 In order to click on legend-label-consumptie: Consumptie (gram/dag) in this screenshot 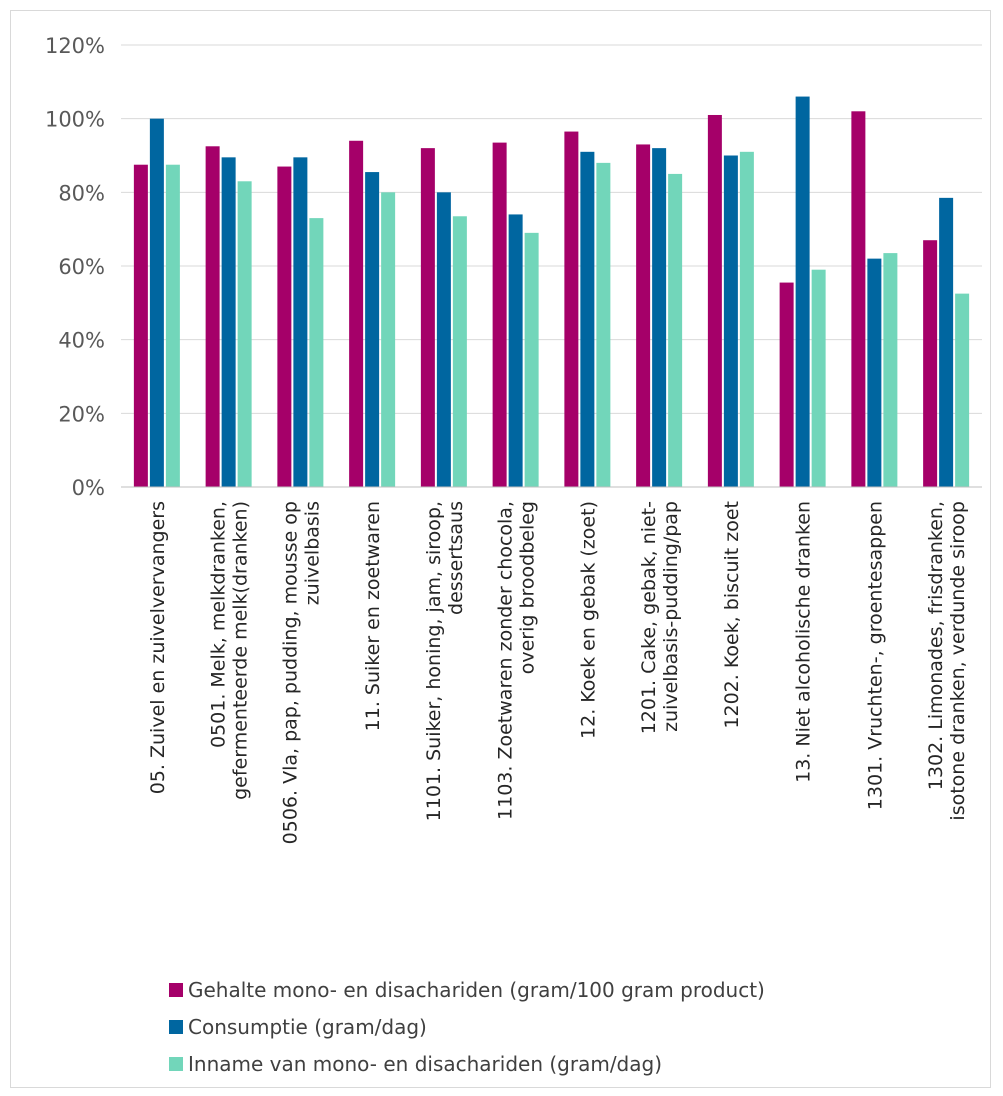, I will do `click(307, 1026)`.